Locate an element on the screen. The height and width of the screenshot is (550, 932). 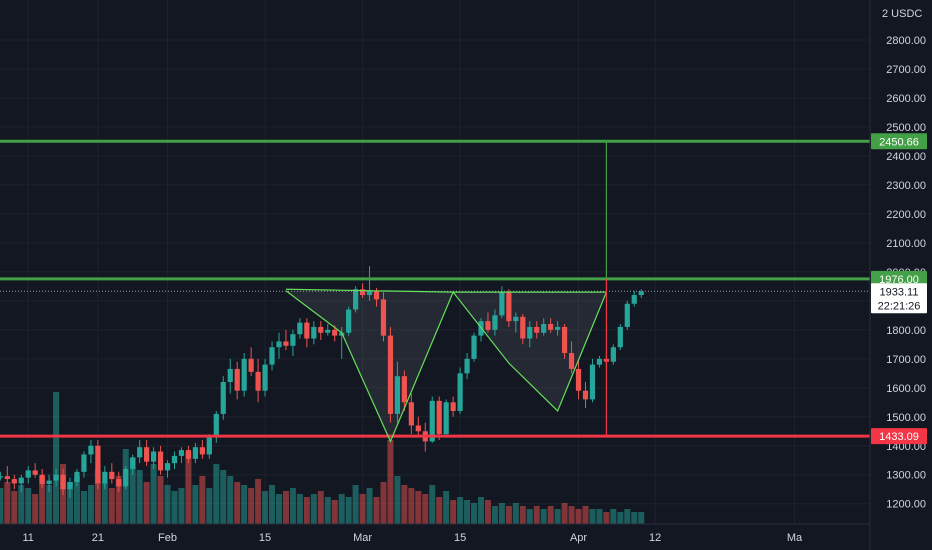
time-tick-label: 21 is located at coordinates (98, 538).